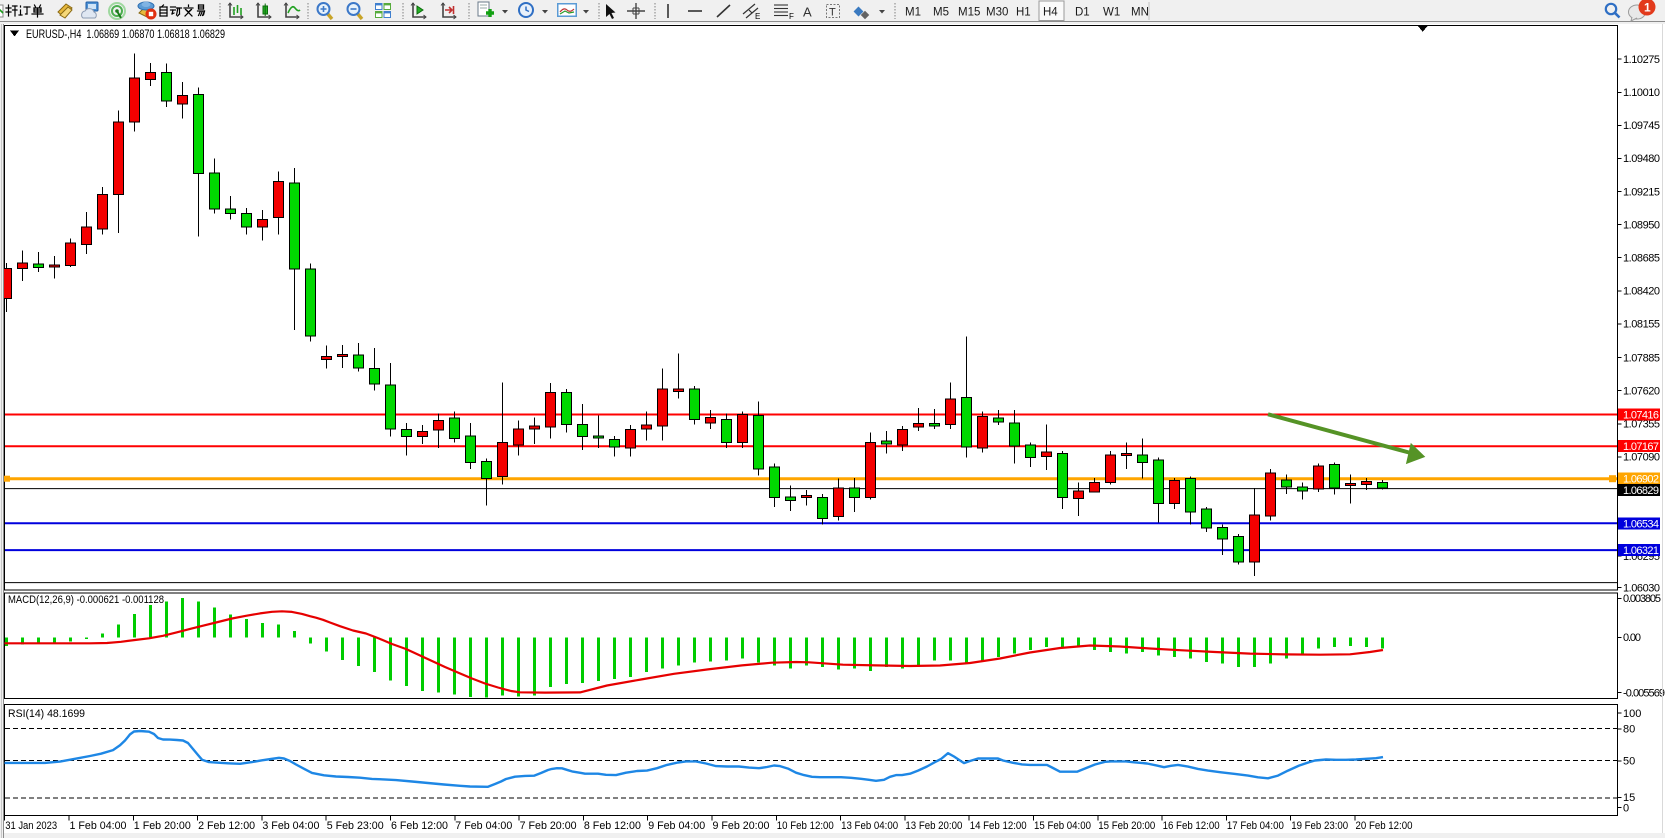 The image size is (1665, 838). Describe the element at coordinates (1641, 159) in the screenshot. I see `svg-text: 1.09480` at that location.